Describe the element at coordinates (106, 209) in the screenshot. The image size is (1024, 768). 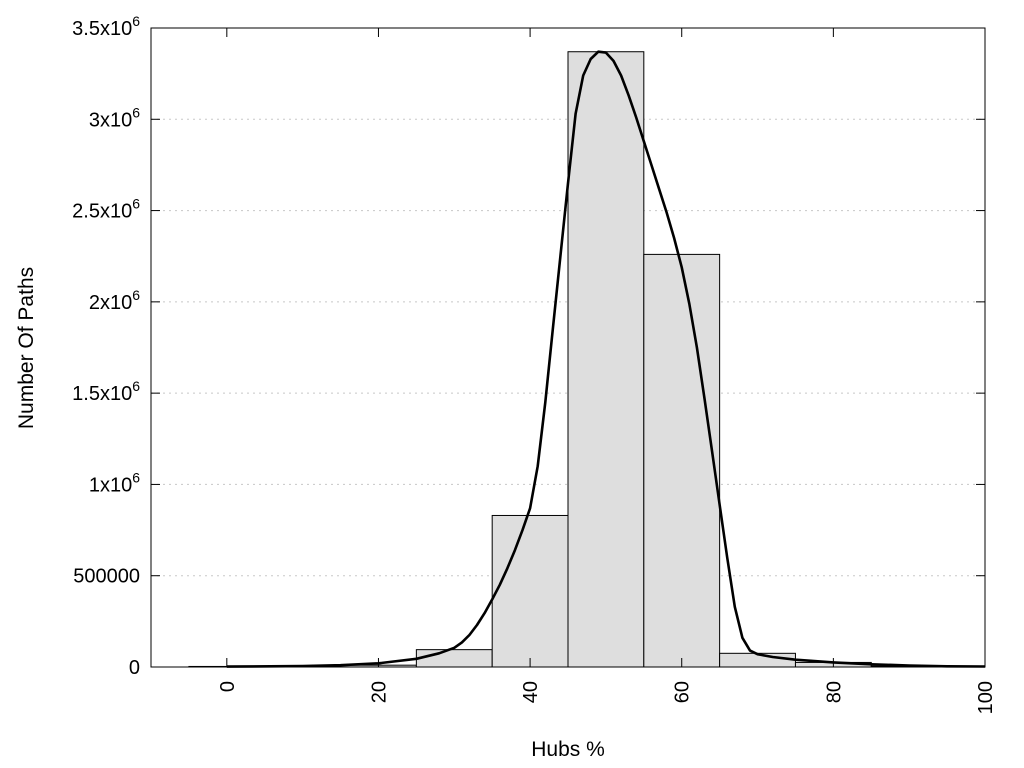
I see `y-tick-label: 2.5x10⁶` at that location.